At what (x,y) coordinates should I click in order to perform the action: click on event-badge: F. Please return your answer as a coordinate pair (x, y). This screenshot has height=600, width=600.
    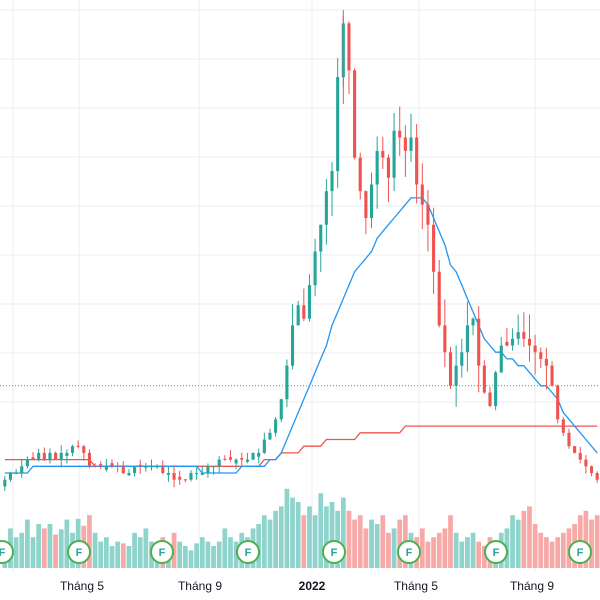
    Looking at the image, I should click on (162, 552).